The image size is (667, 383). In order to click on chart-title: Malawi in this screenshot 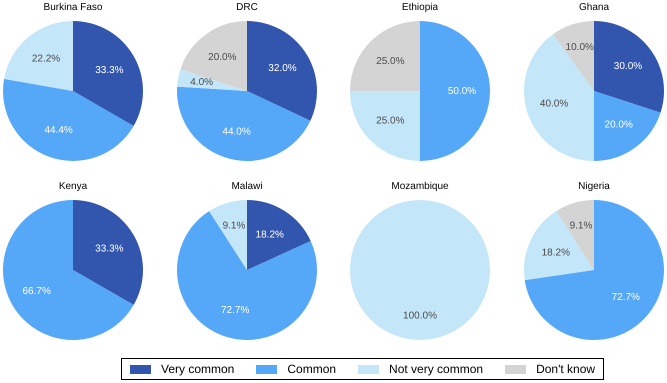, I will do `click(247, 186)`.